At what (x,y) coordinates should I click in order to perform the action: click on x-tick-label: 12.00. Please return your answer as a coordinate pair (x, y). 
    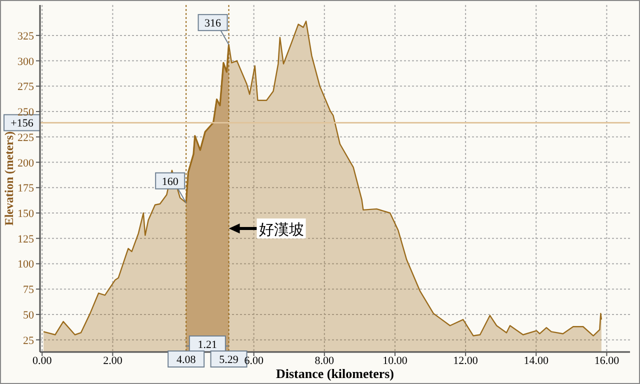
    Looking at the image, I should click on (465, 361).